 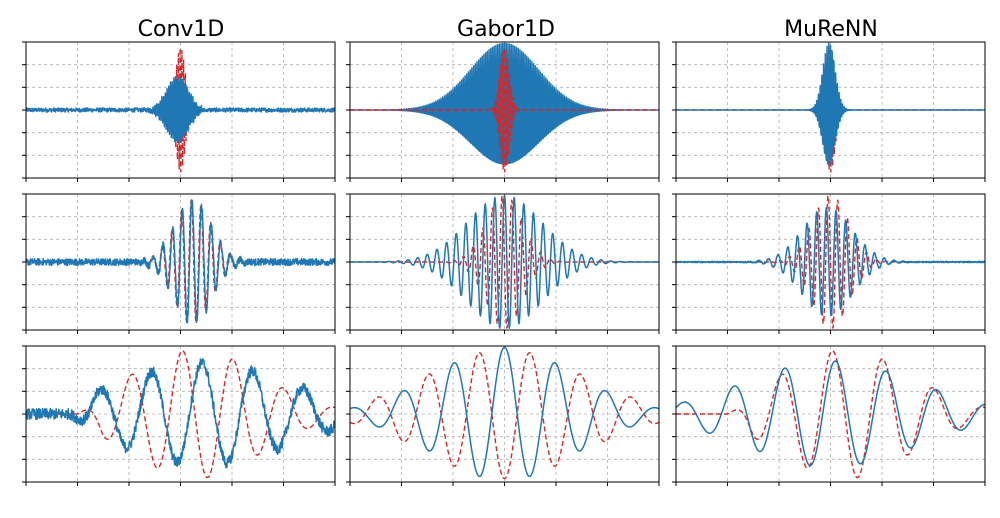 I want to click on subplot-r2c3, so click(x=829, y=263).